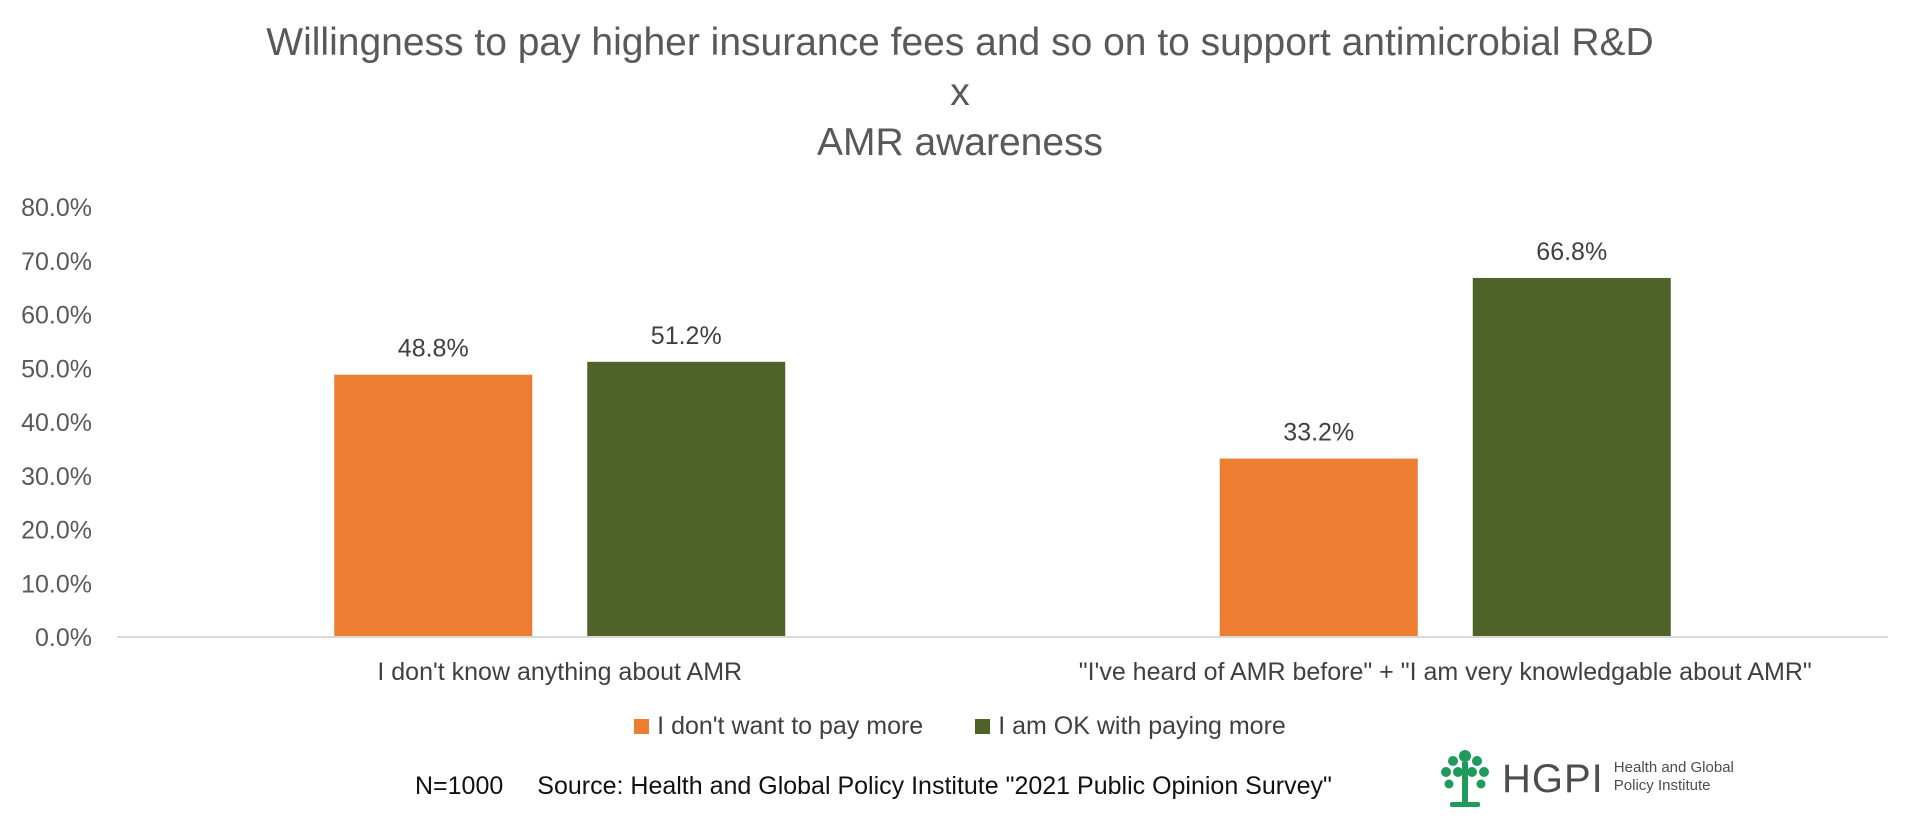 The width and height of the screenshot is (1920, 820). I want to click on legend-item-series-2: I am OK with paying more, so click(1130, 726).